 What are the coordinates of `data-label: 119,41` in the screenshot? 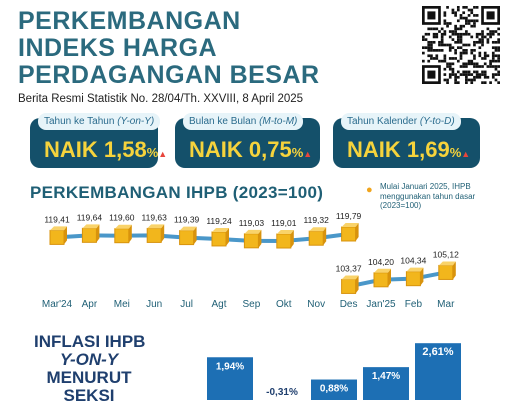 It's located at (57, 219).